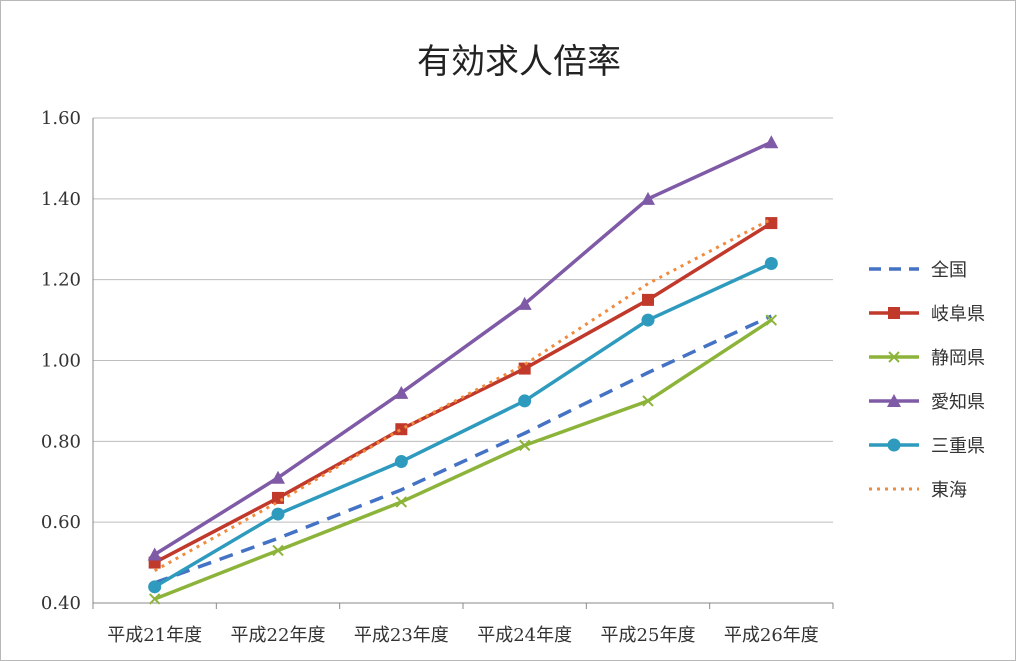 The height and width of the screenshot is (661, 1016). Describe the element at coordinates (918, 270) in the screenshot. I see `legend-item: 全国` at that location.